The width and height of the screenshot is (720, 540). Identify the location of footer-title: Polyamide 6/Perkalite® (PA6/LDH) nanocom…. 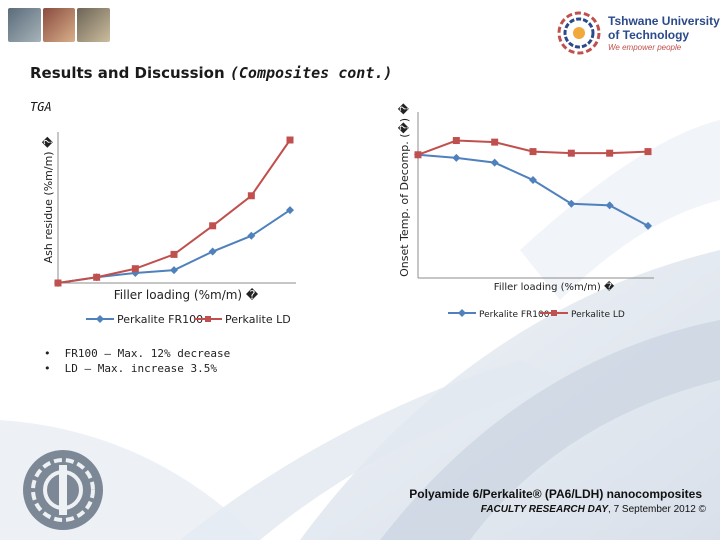
(555, 494).